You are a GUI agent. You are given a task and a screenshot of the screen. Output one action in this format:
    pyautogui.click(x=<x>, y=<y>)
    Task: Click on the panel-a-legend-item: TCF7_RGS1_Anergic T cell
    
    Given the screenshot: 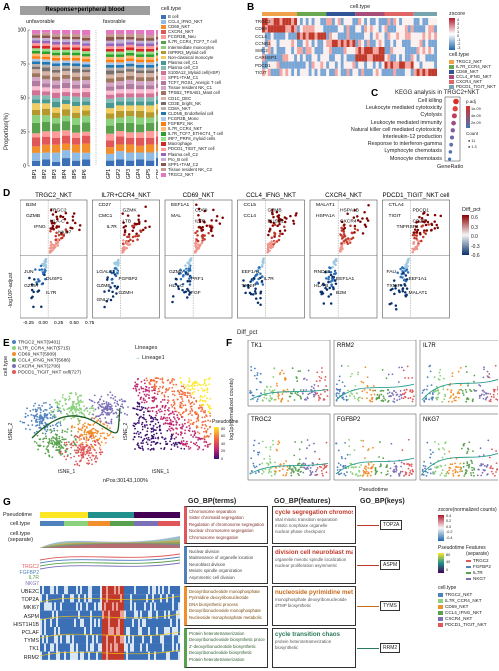 What is the action you would take?
    pyautogui.click(x=201, y=82)
    